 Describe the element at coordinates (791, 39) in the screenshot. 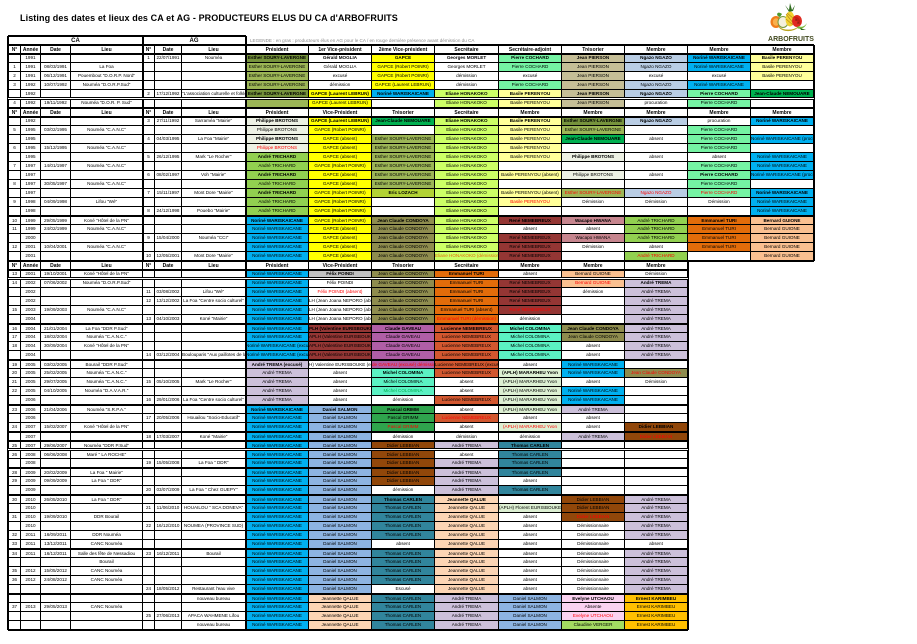

I see `svg-text: ARBOFRUITS` at that location.